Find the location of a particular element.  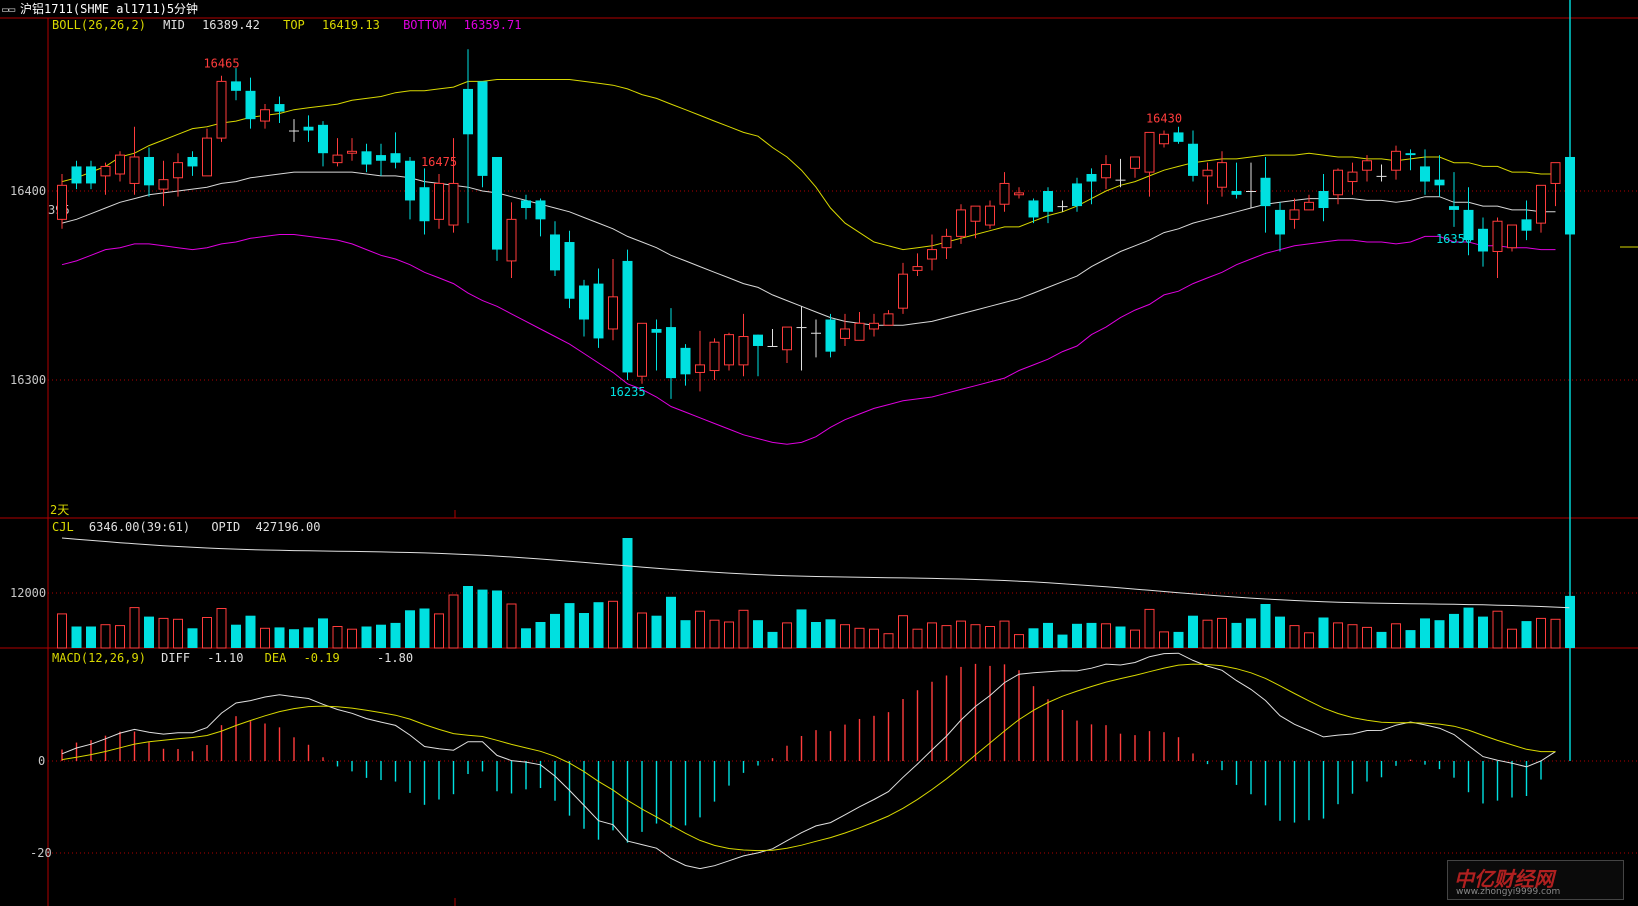

diff-value: -1.10 is located at coordinates (225, 658).